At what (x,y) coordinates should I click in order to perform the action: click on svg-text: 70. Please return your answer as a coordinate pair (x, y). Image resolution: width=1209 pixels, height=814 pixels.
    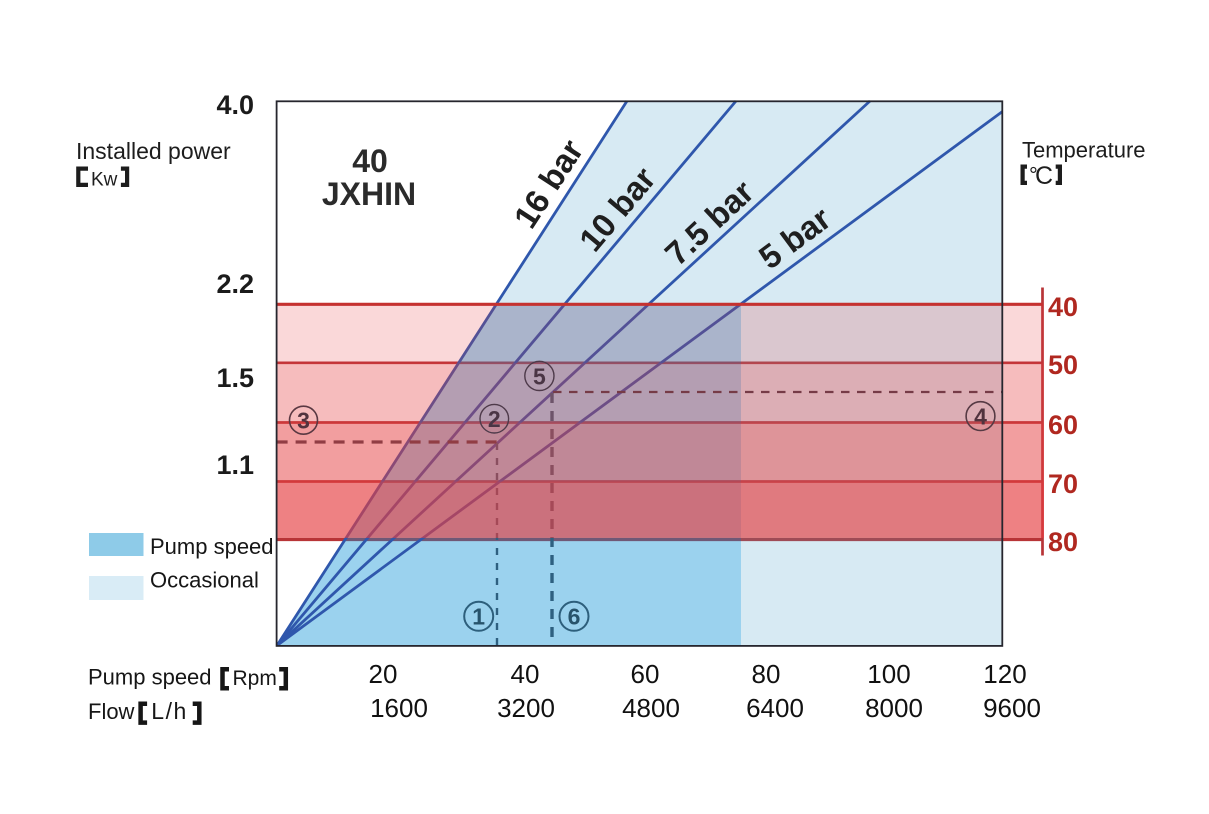
    Looking at the image, I should click on (1063, 484).